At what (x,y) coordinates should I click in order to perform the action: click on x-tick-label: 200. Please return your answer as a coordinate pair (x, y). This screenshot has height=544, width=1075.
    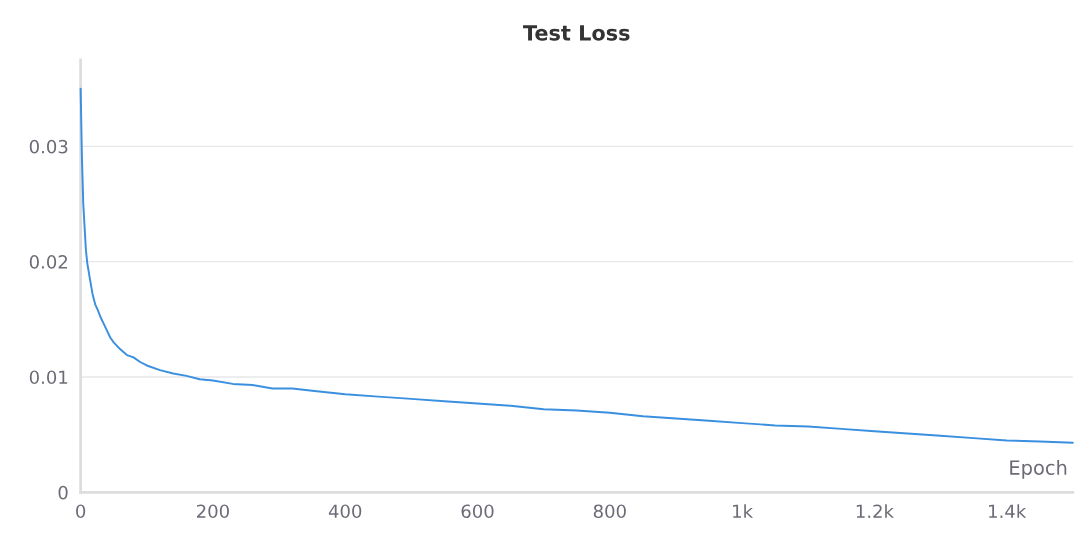
    Looking at the image, I should click on (213, 511).